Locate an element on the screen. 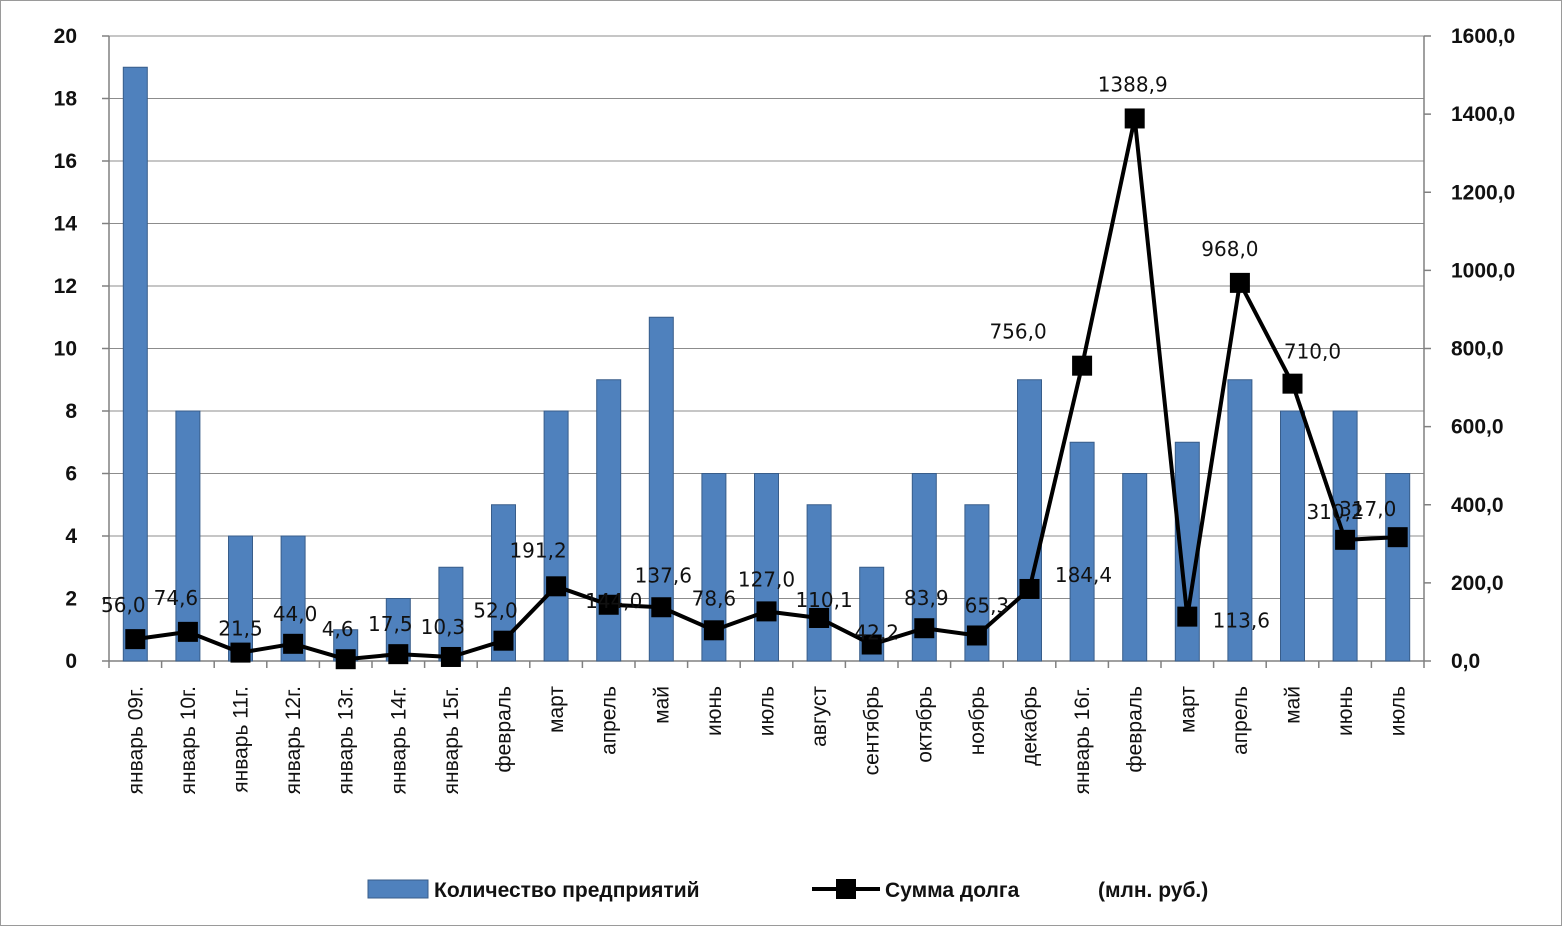  legend-bar-swatch is located at coordinates (398, 889).